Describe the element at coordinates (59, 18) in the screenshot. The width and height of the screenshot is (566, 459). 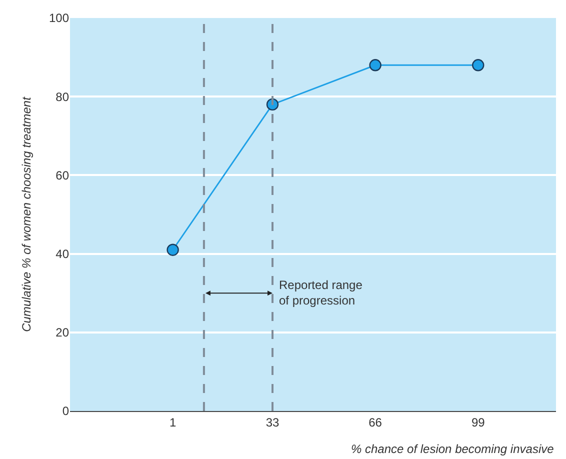
I see `y-tick-label: 100` at that location.